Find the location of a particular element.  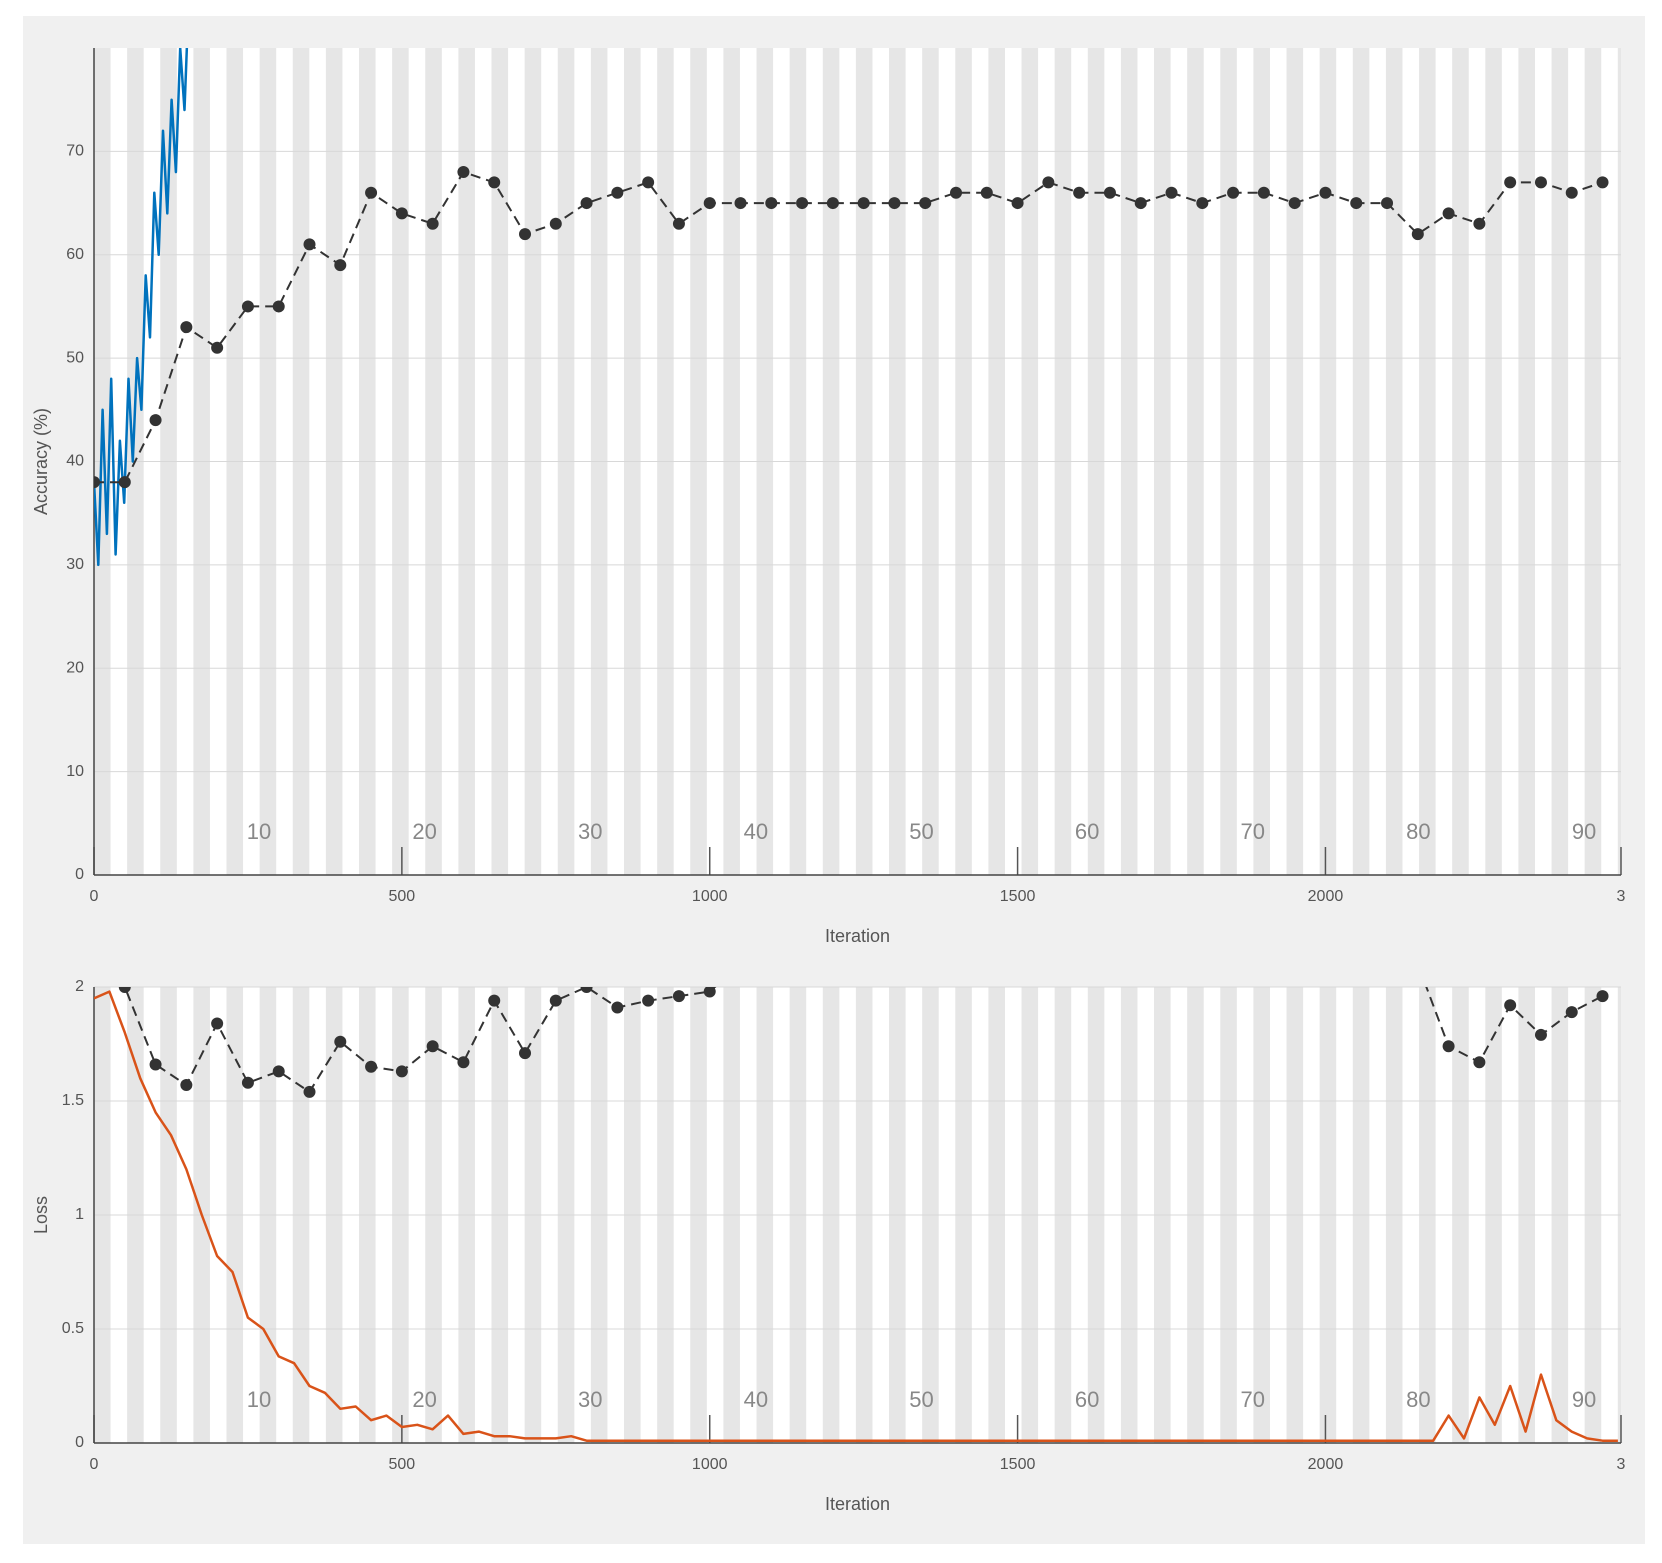

y-tick-label: 70 is located at coordinates (75, 151).